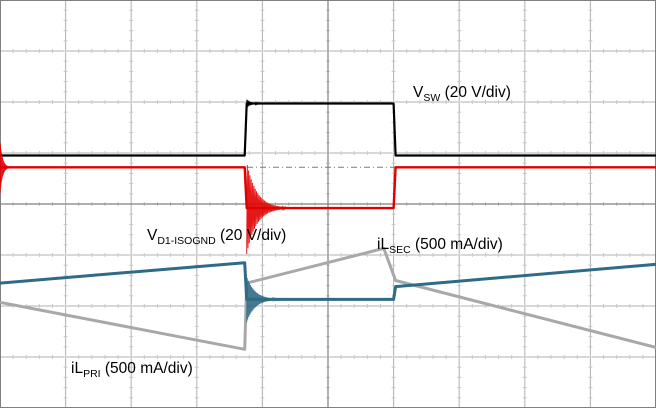 The height and width of the screenshot is (408, 656). Describe the element at coordinates (132, 370) in the screenshot. I see `ilpri-label: iLPRI (500 mA/div)` at that location.